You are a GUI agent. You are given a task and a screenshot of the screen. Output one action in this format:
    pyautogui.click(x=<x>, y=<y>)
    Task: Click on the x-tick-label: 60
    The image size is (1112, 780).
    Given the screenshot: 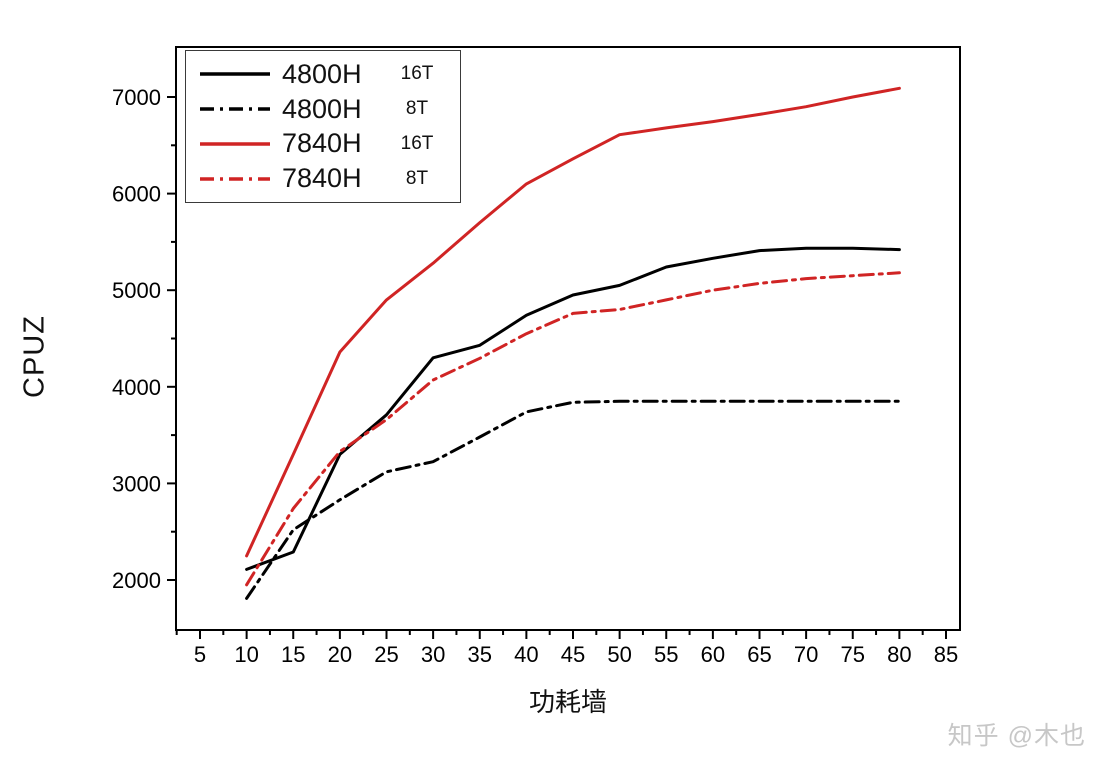 What is the action you would take?
    pyautogui.click(x=713, y=654)
    